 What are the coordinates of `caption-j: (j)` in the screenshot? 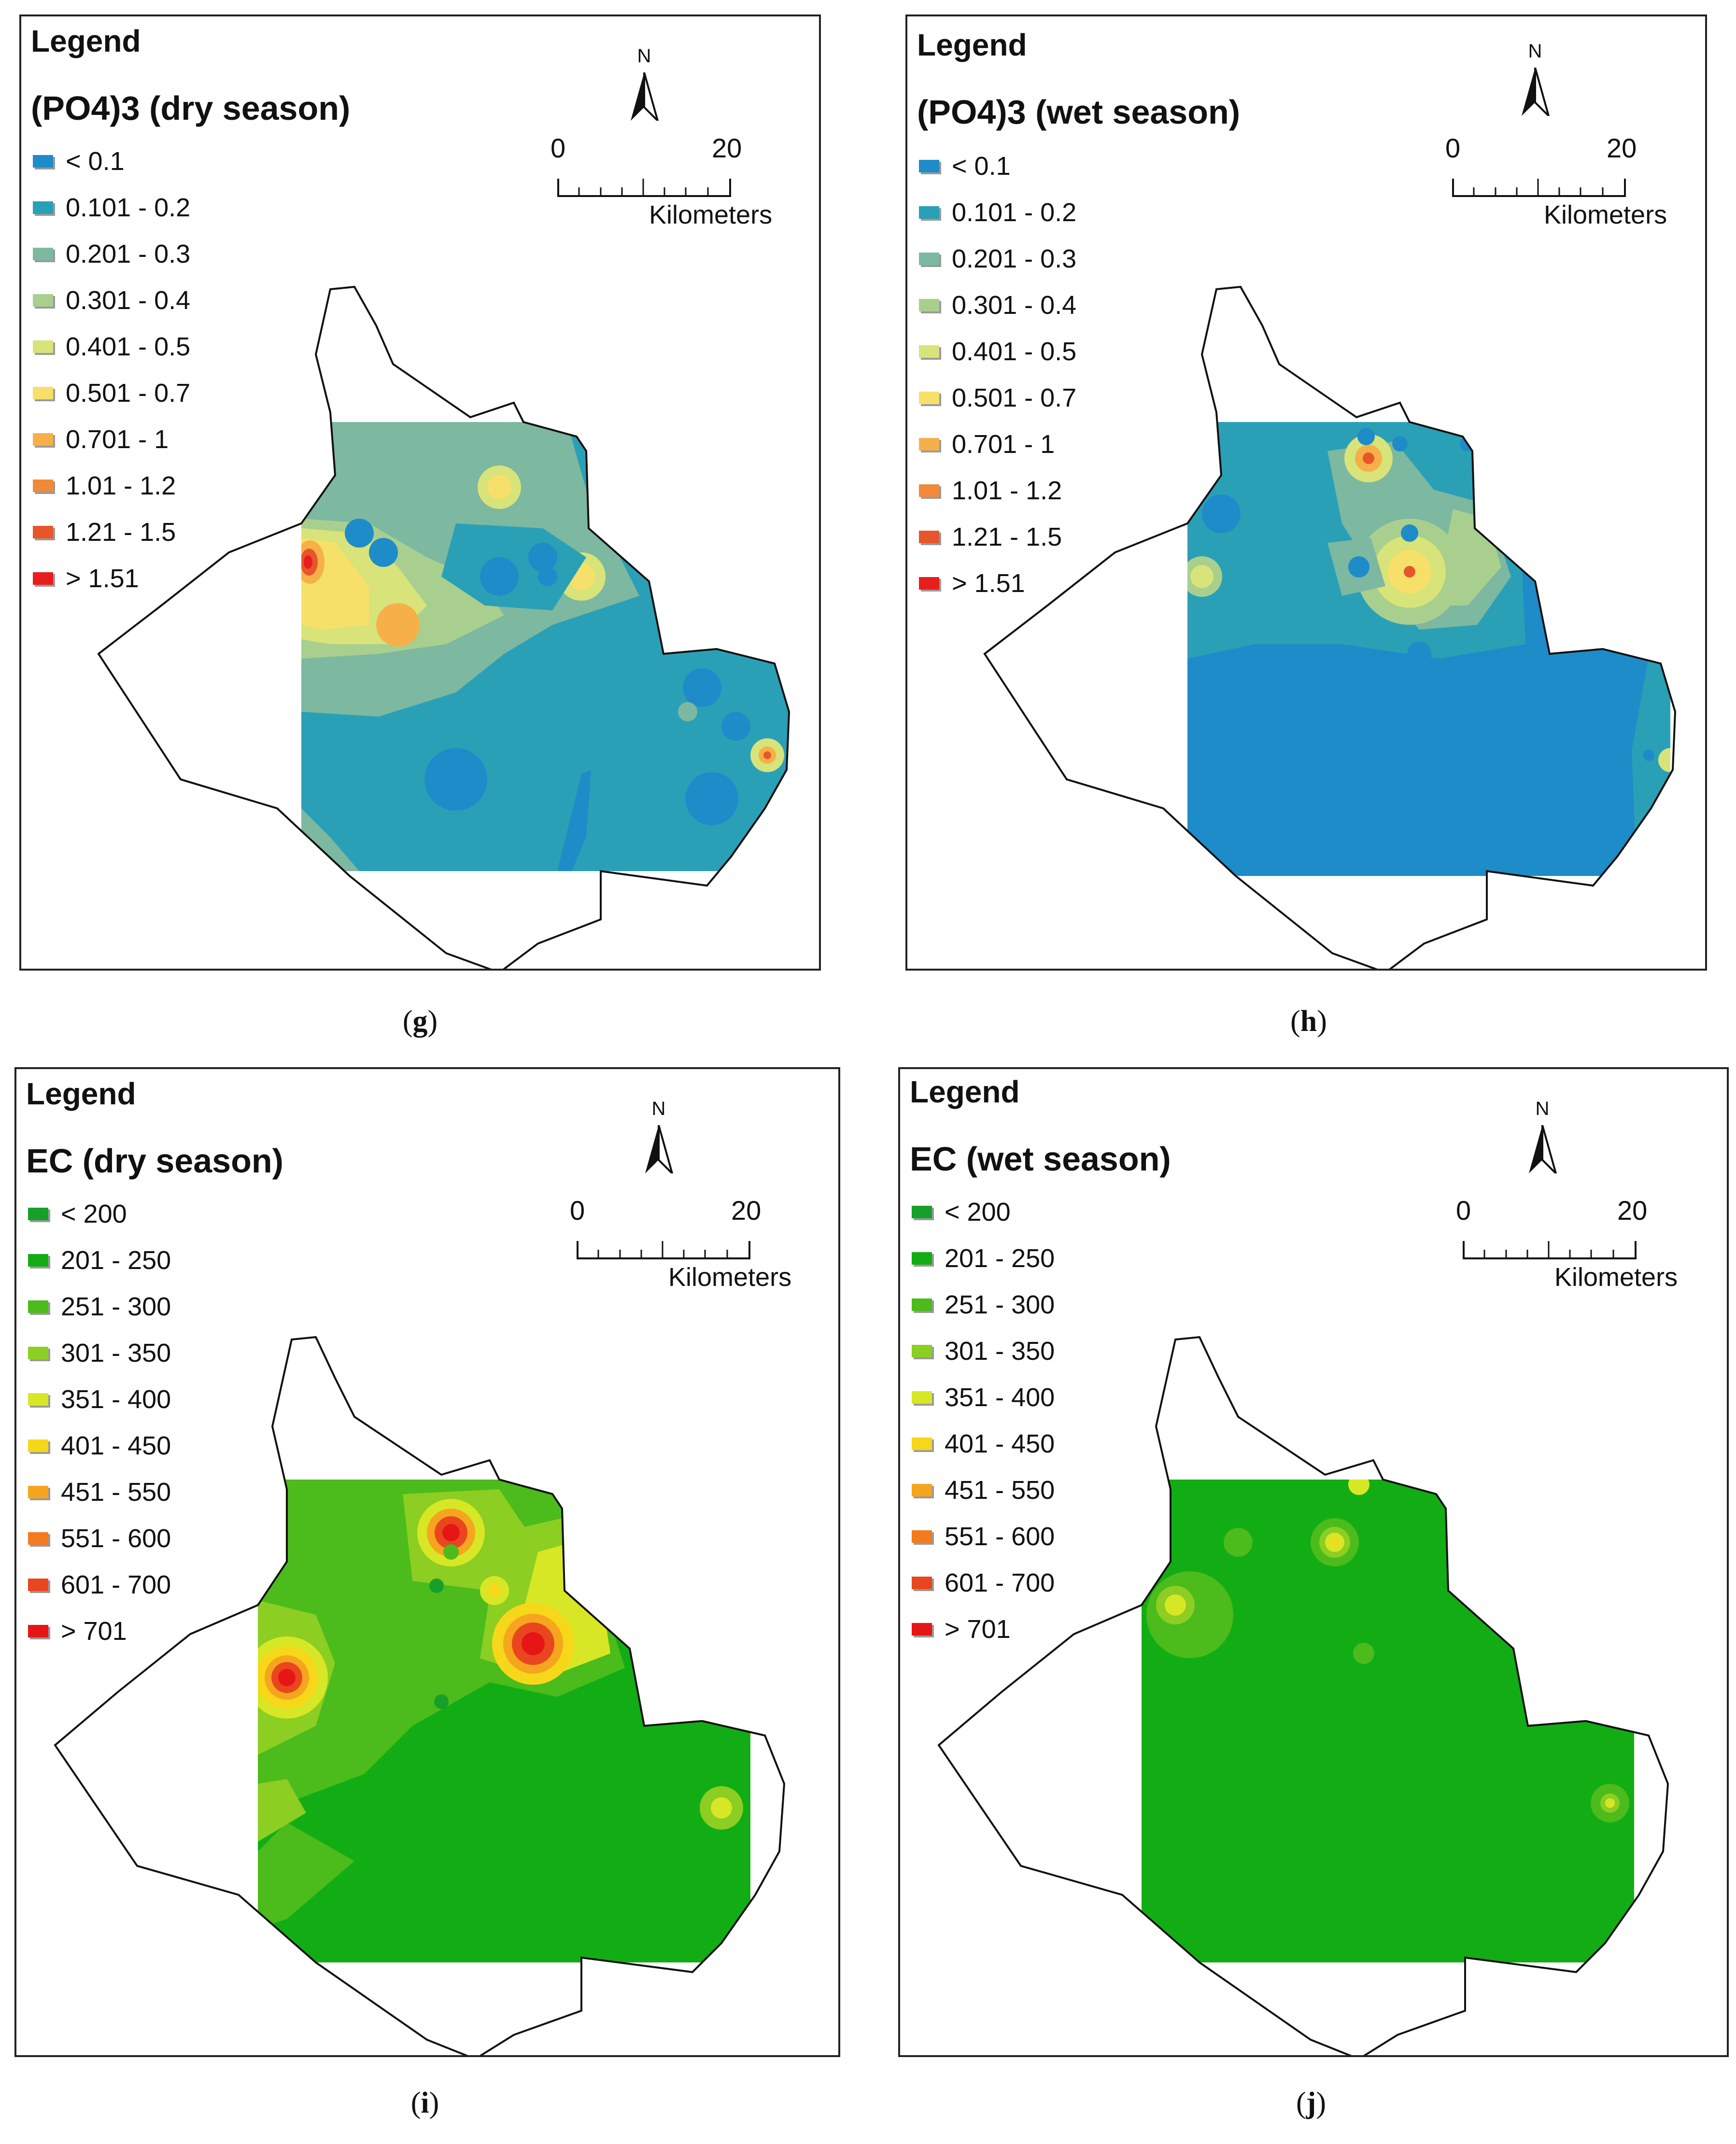 It's located at (1311, 2103).